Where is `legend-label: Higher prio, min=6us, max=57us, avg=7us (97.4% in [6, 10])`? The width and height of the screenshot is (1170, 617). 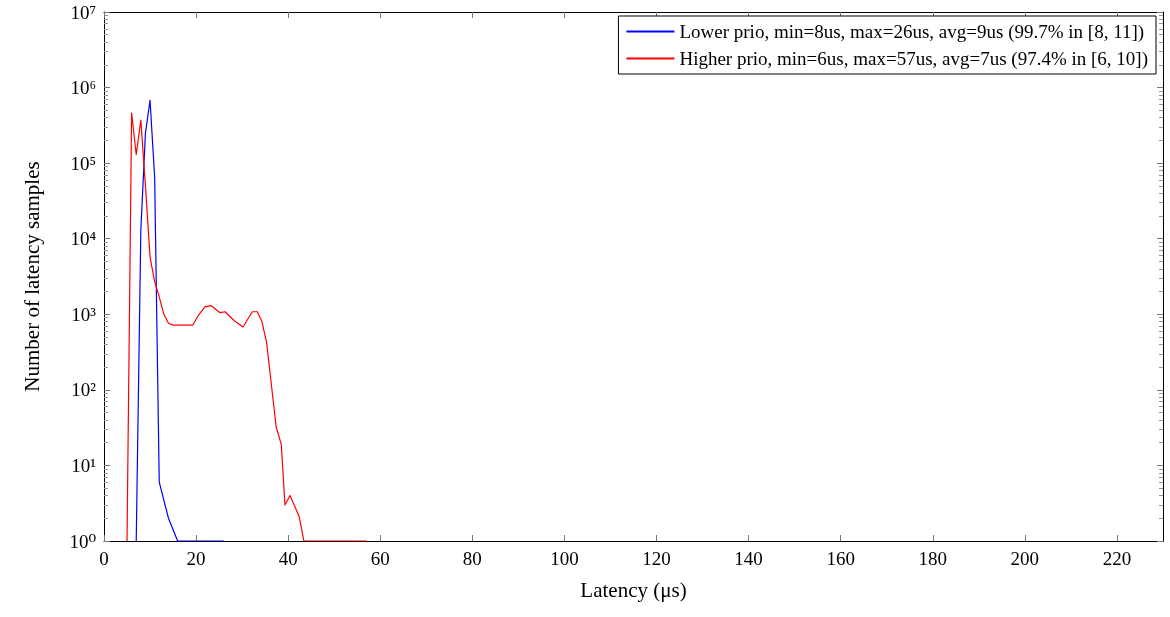 legend-label: Higher prio, min=6us, max=57us, avg=7us (97.4% in [6, 10]) is located at coordinates (913, 59).